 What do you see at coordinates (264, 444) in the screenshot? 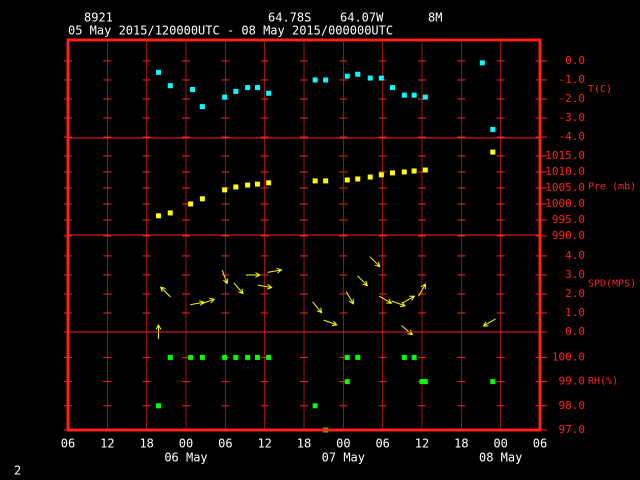
I see `x-tick-label: 12` at bounding box center [264, 444].